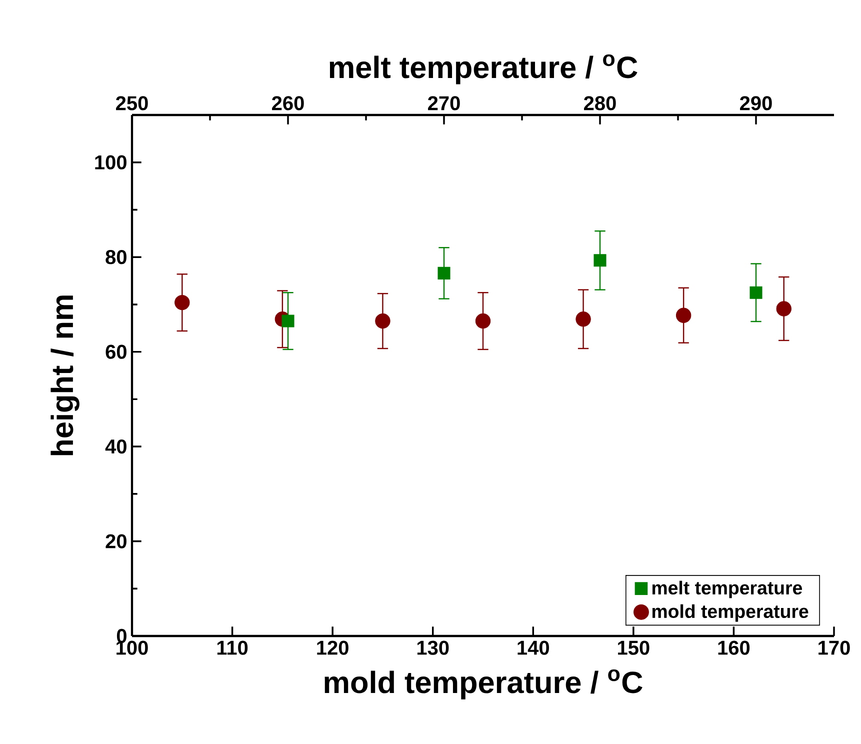  What do you see at coordinates (756, 103) in the screenshot?
I see `x2-tick-label: 290` at bounding box center [756, 103].